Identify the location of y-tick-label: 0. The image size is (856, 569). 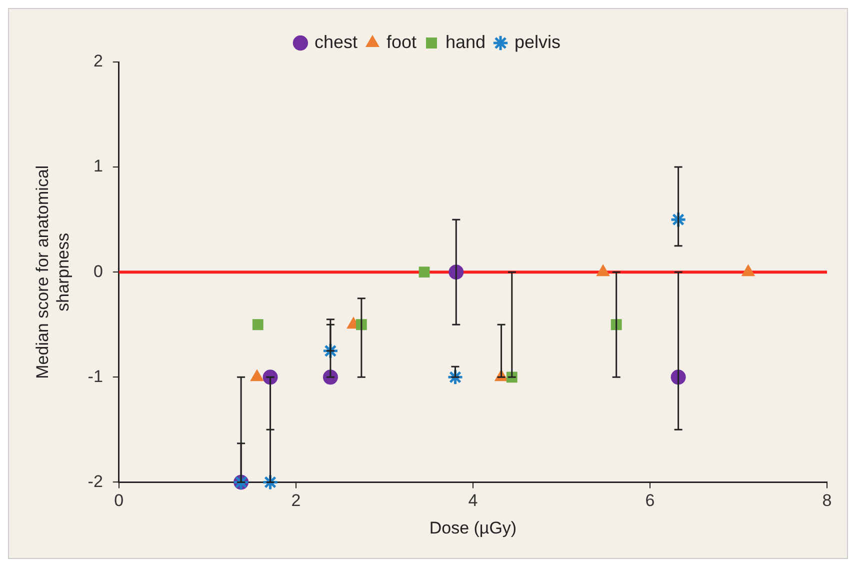
(98, 271).